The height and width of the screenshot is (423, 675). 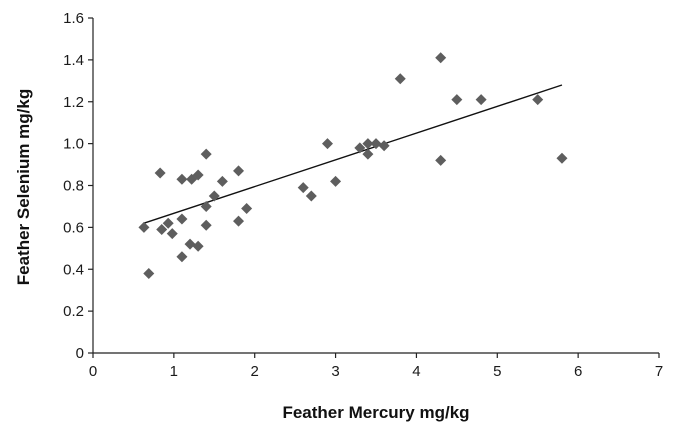 What do you see at coordinates (73, 60) in the screenshot?
I see `y-tick-label: 1.4` at bounding box center [73, 60].